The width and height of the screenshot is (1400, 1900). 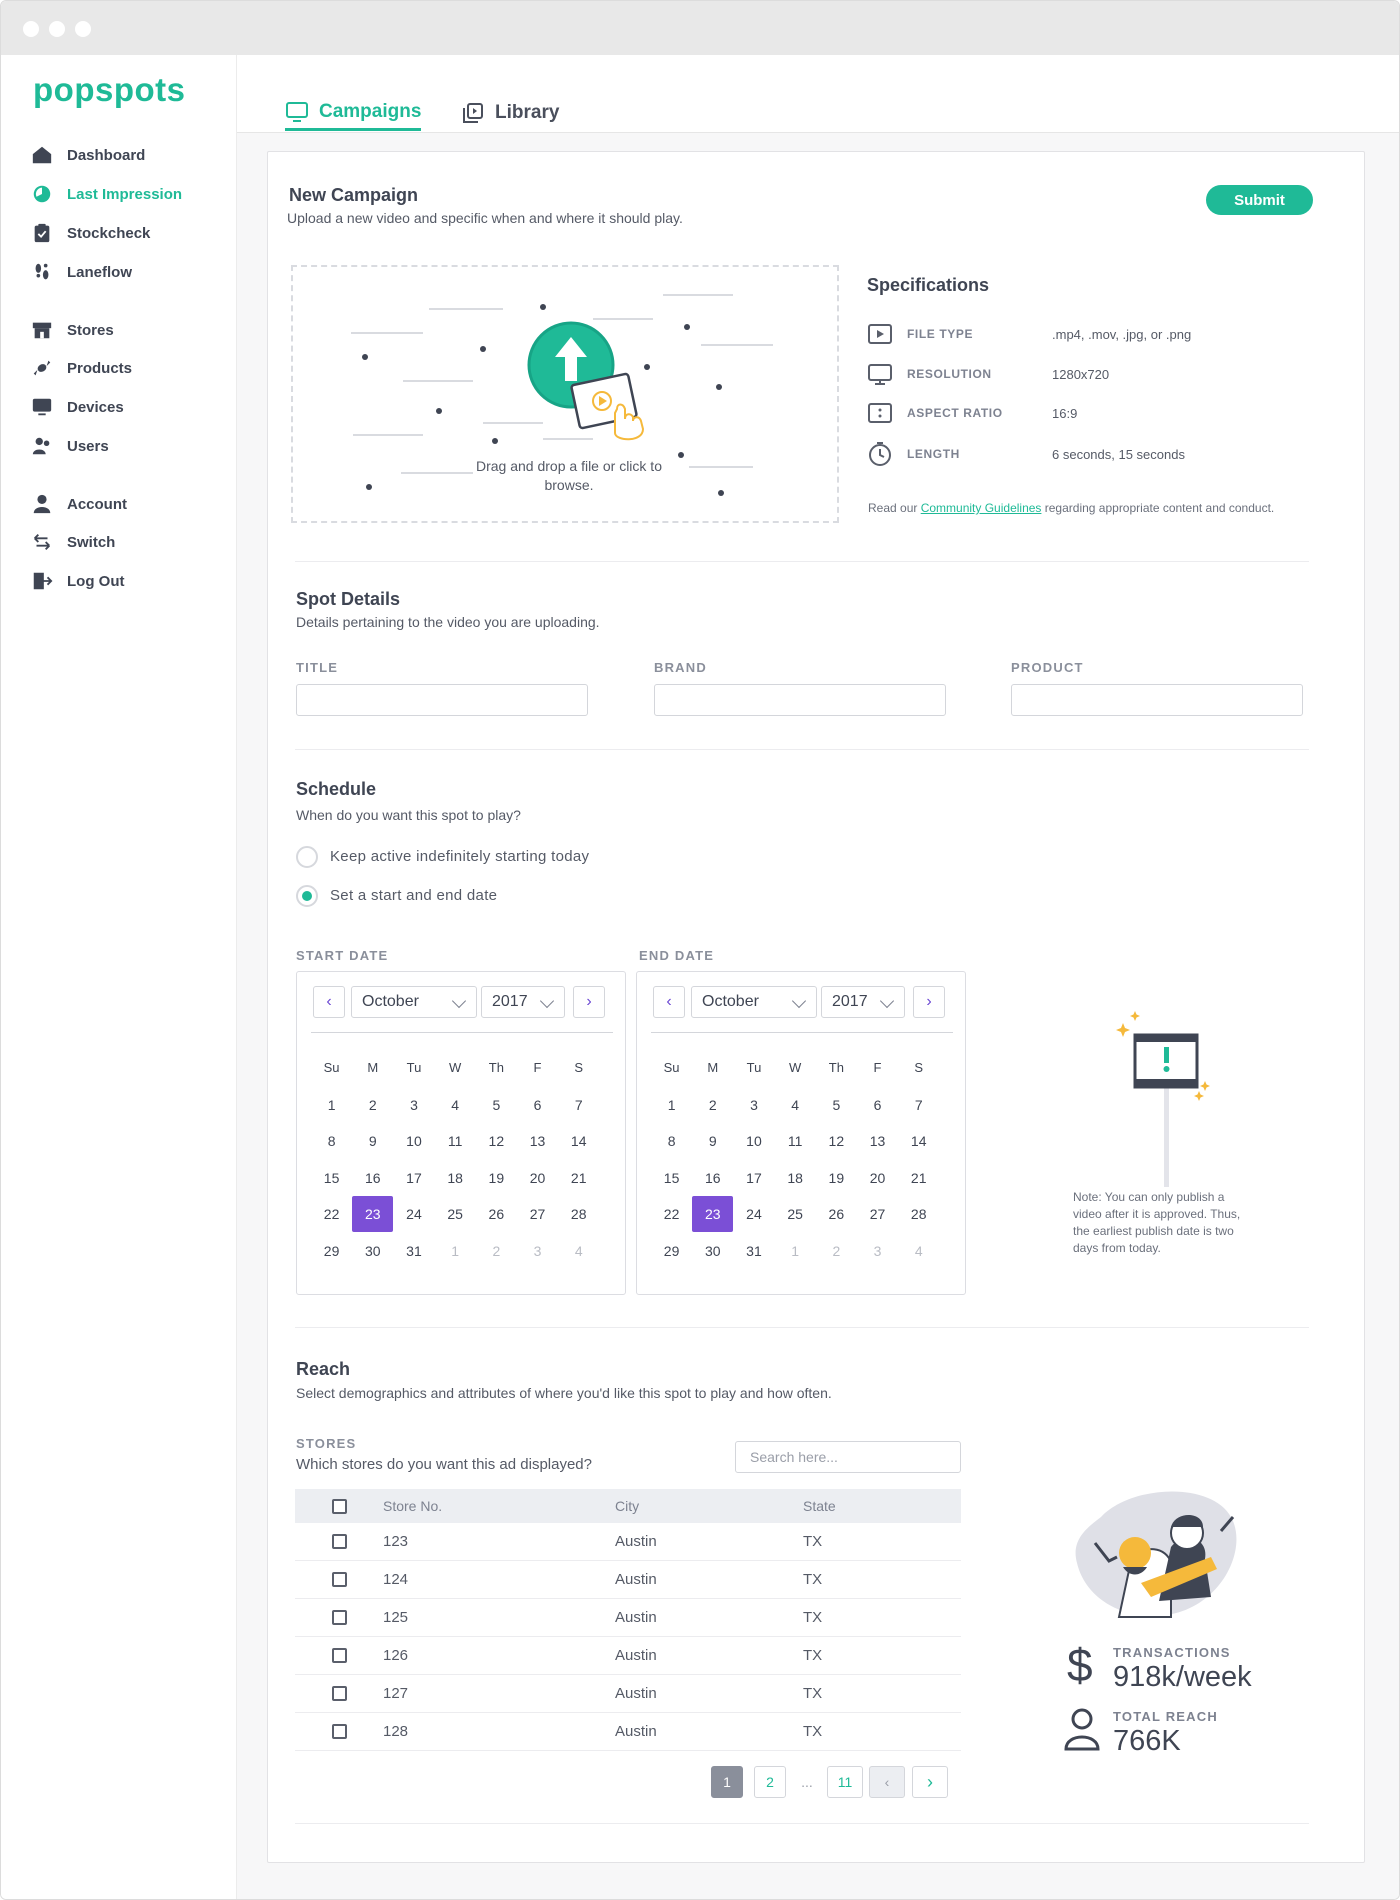 What do you see at coordinates (372, 1141) in the screenshot?
I see `calendar-day: 9` at bounding box center [372, 1141].